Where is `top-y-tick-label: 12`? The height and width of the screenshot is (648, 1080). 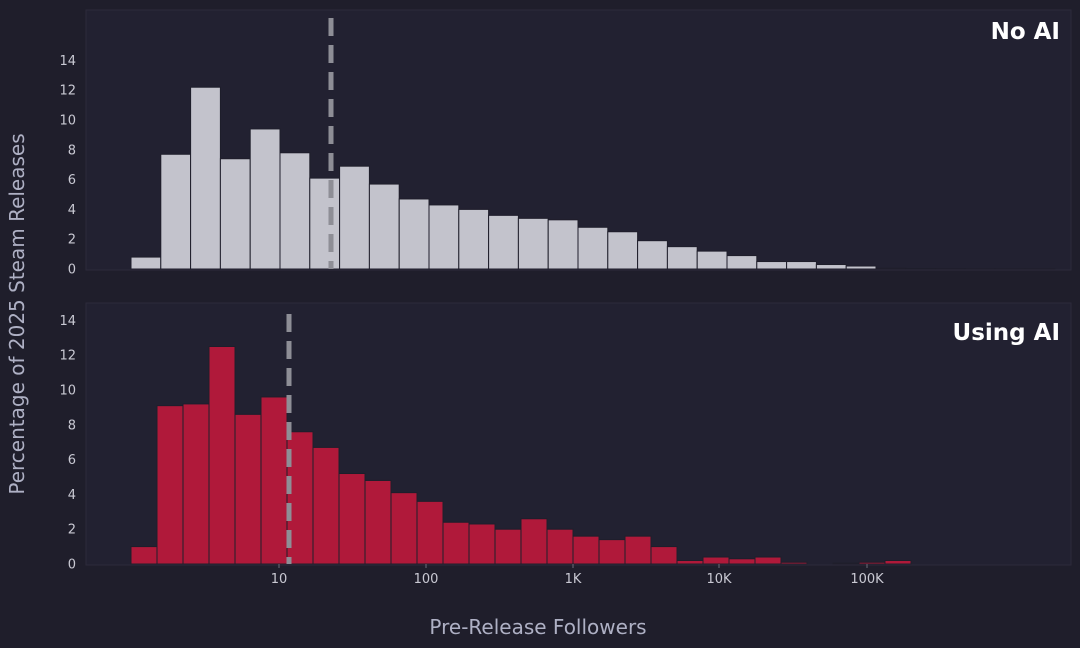 top-y-tick-label: 12 is located at coordinates (67, 91).